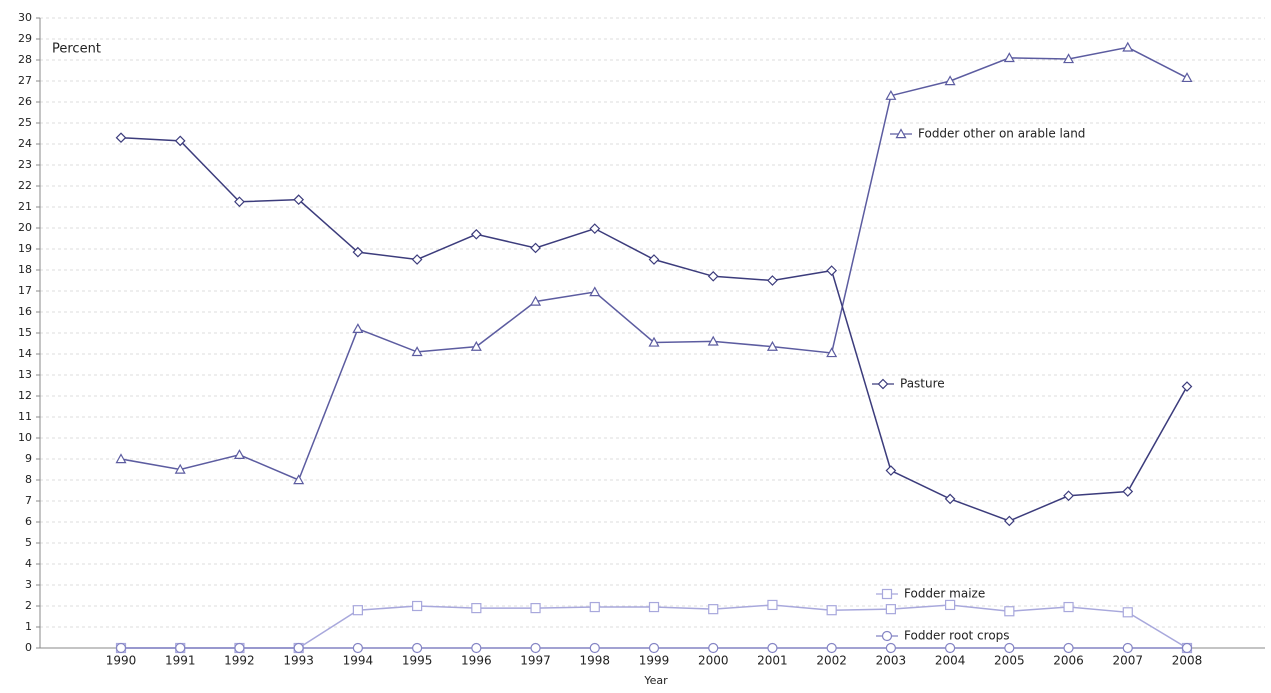 This screenshot has height=693, width=1271. Describe the element at coordinates (595, 661) in the screenshot. I see `x-tick-label: 1998` at that location.